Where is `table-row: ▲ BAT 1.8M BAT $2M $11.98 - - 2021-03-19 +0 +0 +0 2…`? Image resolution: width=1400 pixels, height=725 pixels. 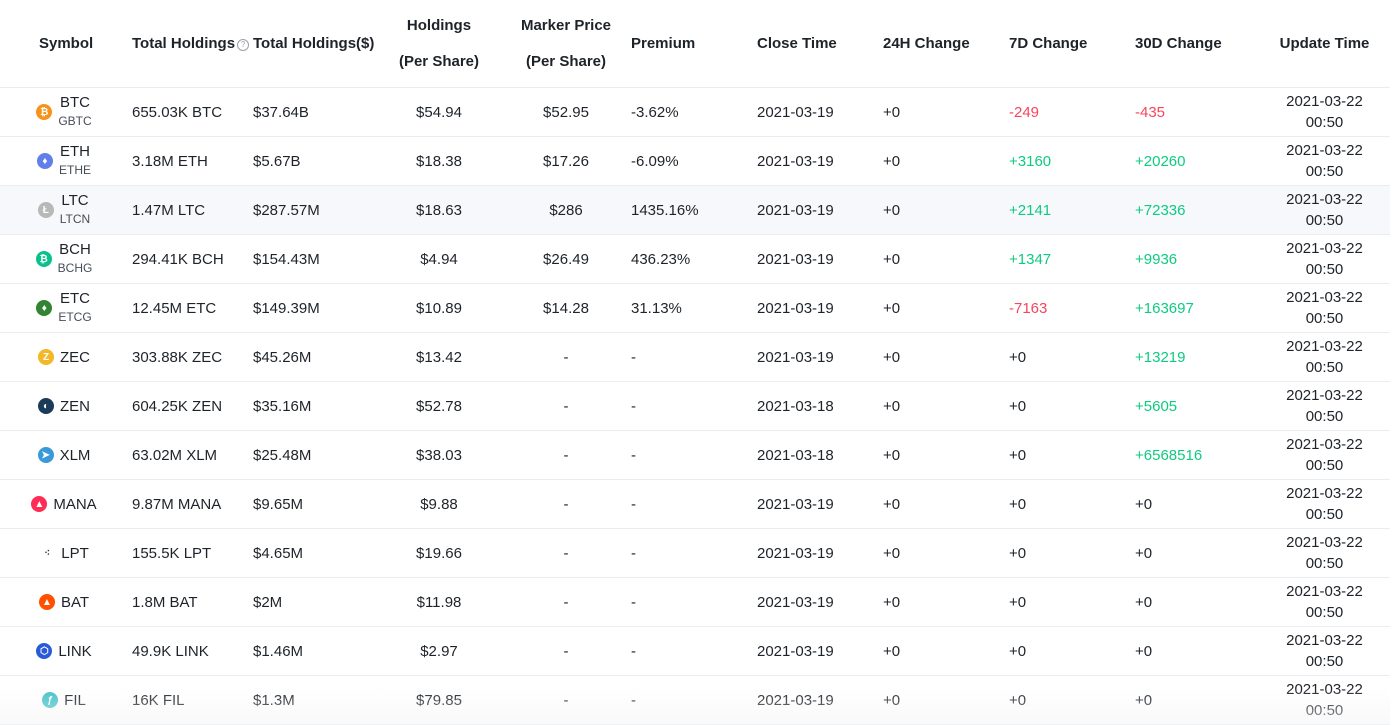 table-row: ▲ BAT 1.8M BAT $2M $11.98 - - 2021-03-19 +0 +0 +0 2… is located at coordinates (695, 602).